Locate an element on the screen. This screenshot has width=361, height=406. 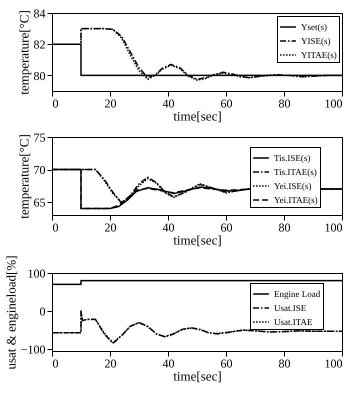
y-tick-label: 82 is located at coordinates (40, 45).